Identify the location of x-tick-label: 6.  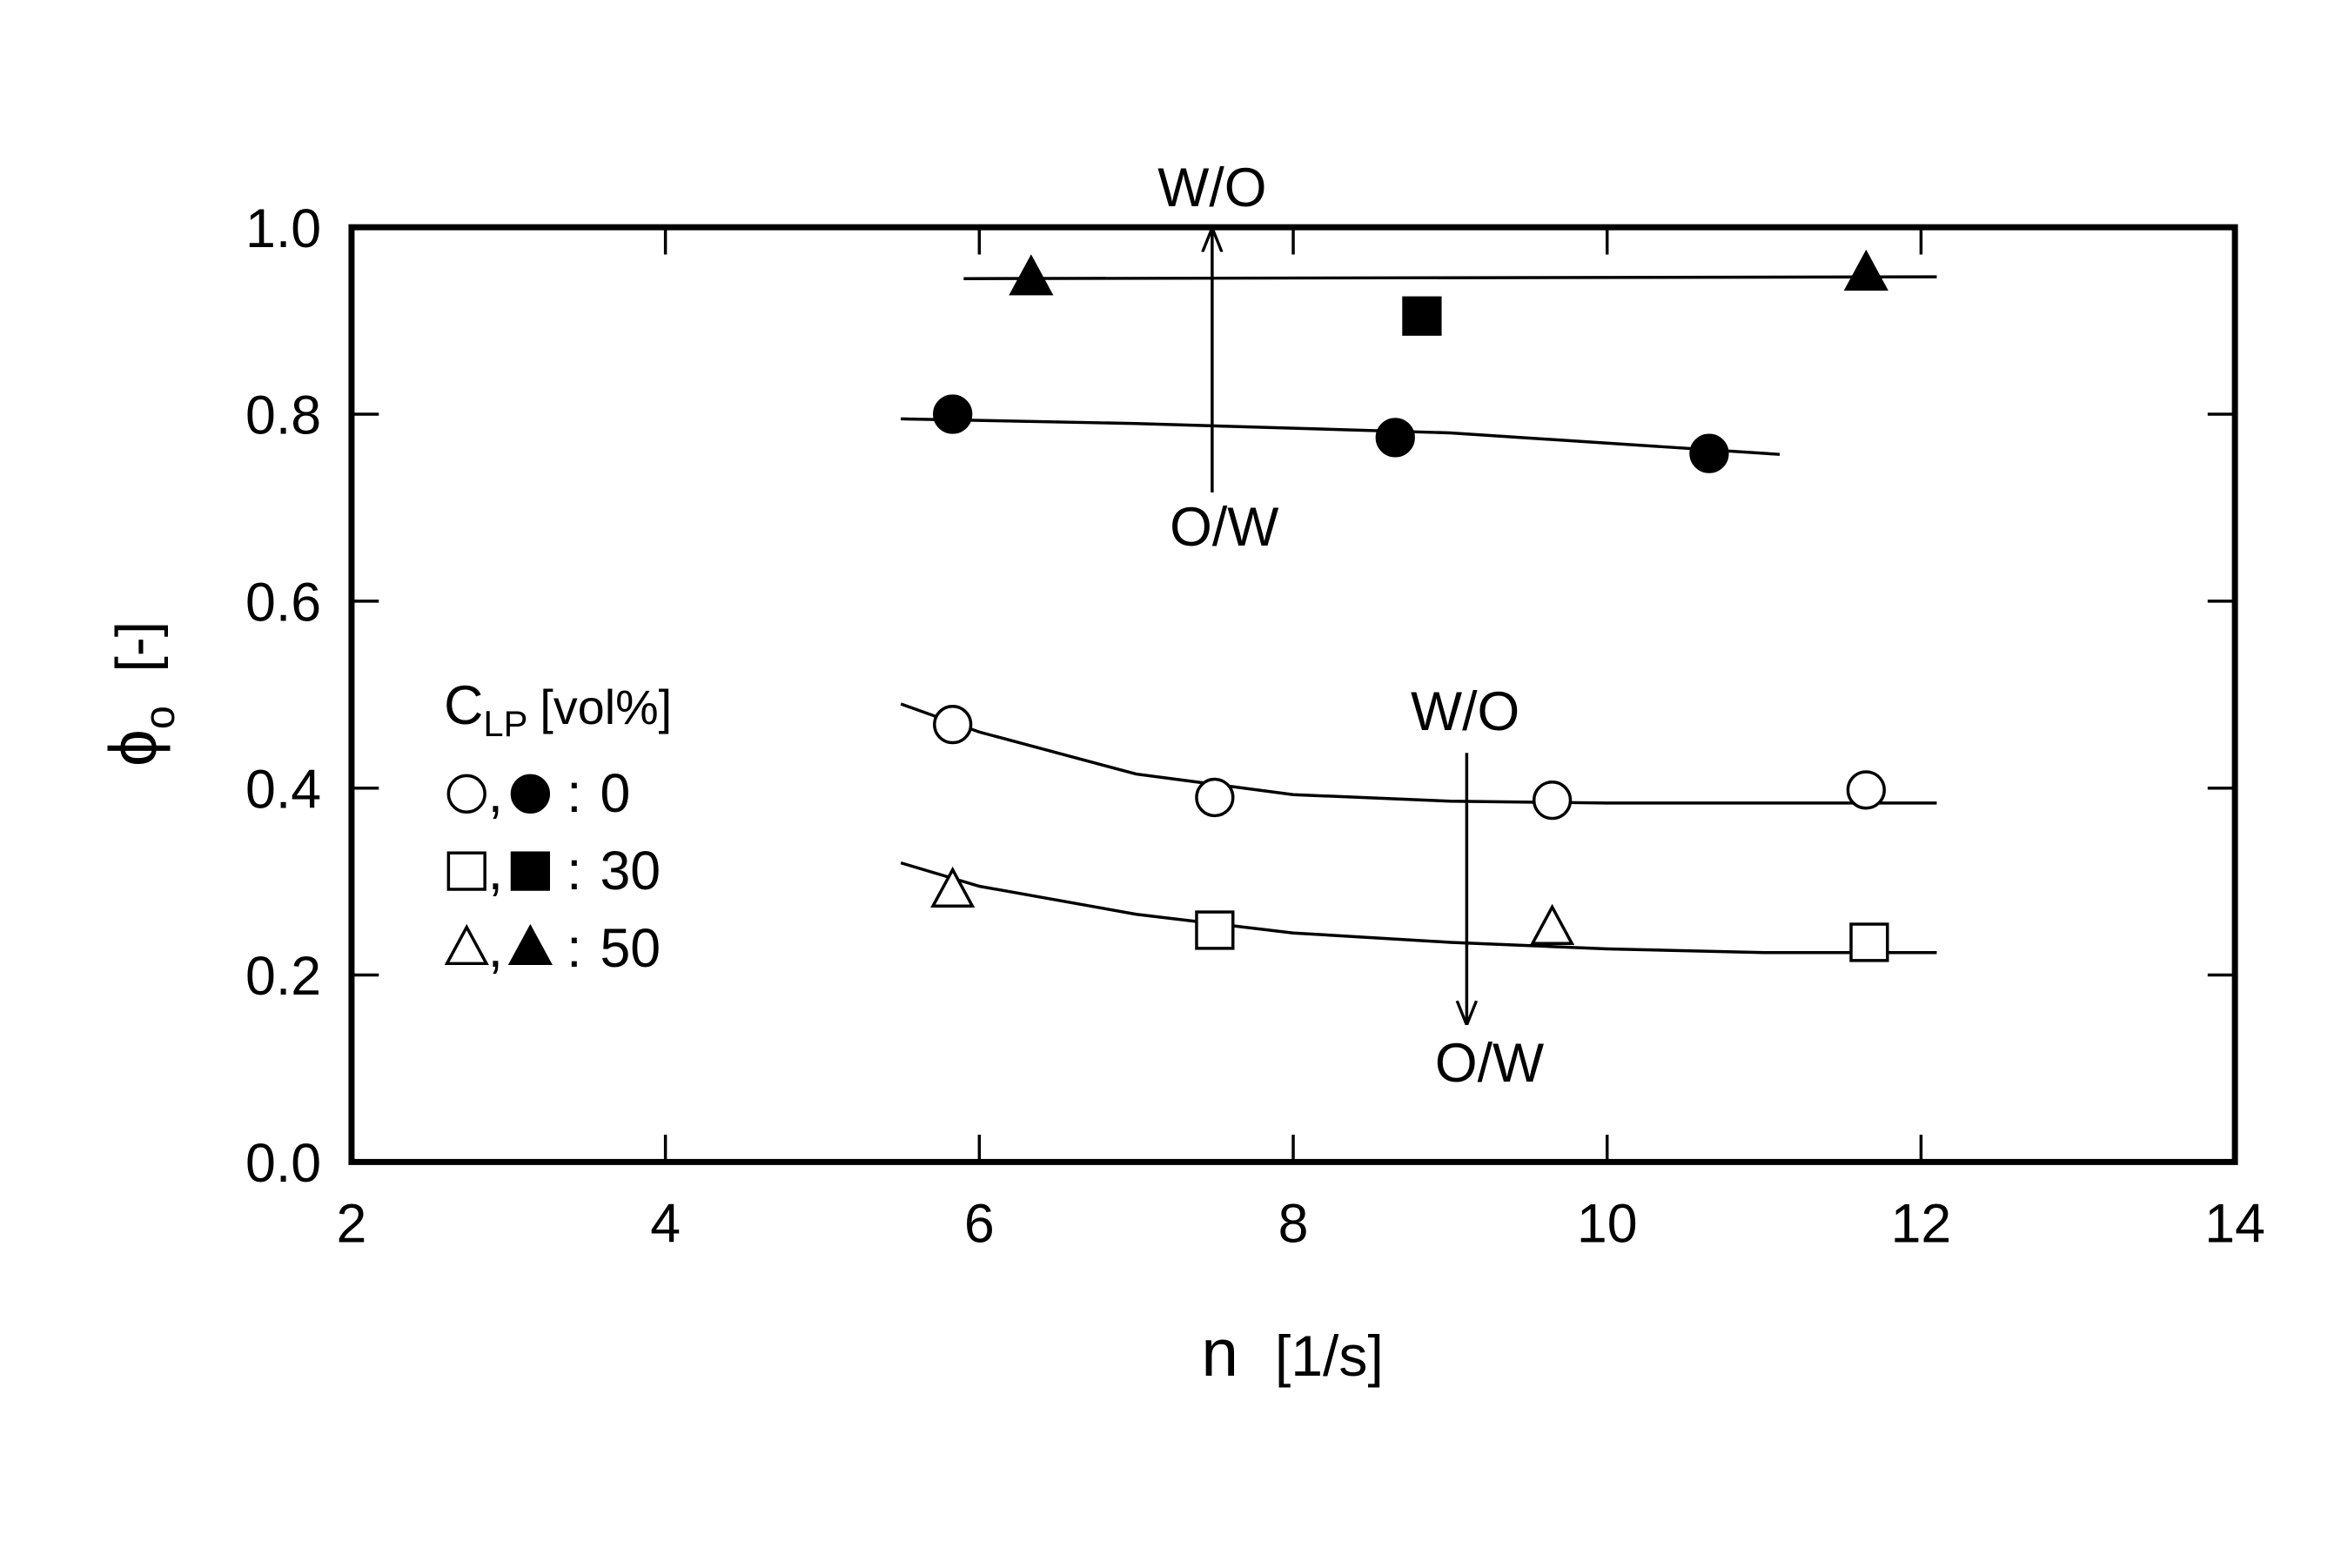
(980, 1224).